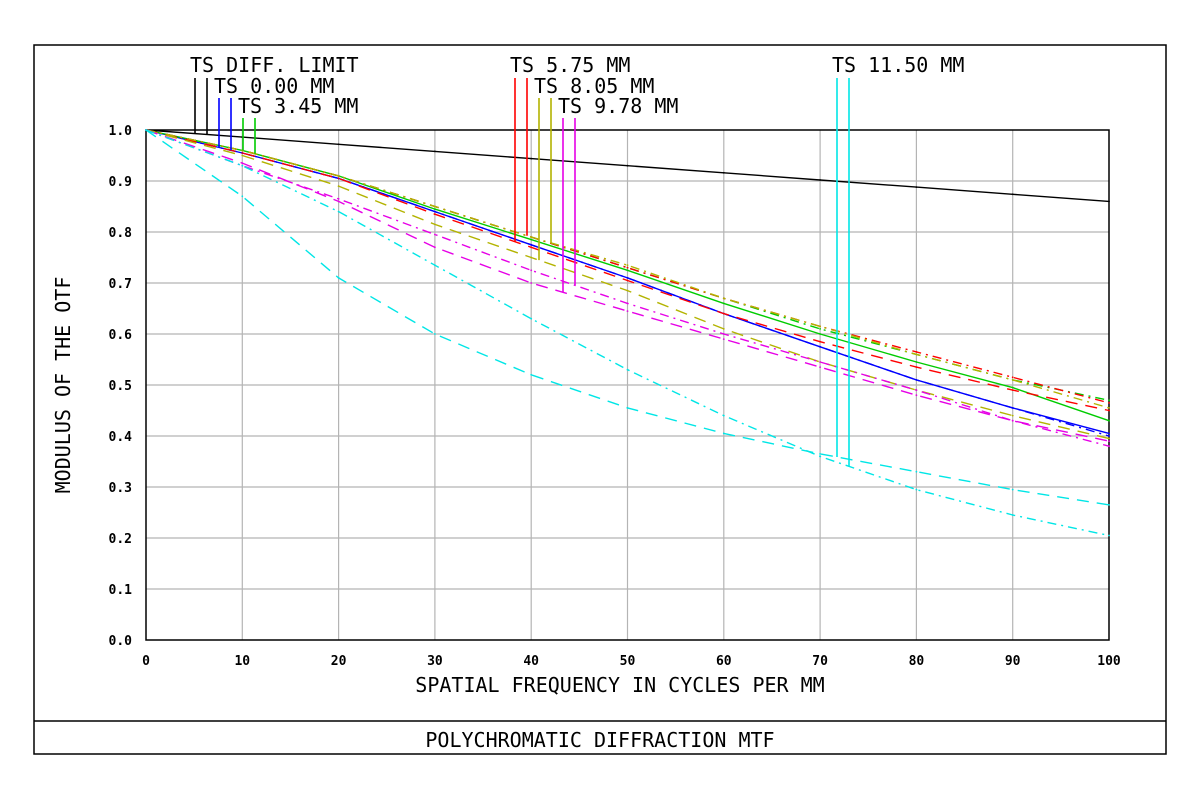  What do you see at coordinates (820, 661) in the screenshot?
I see `x-tick-label: 70` at bounding box center [820, 661].